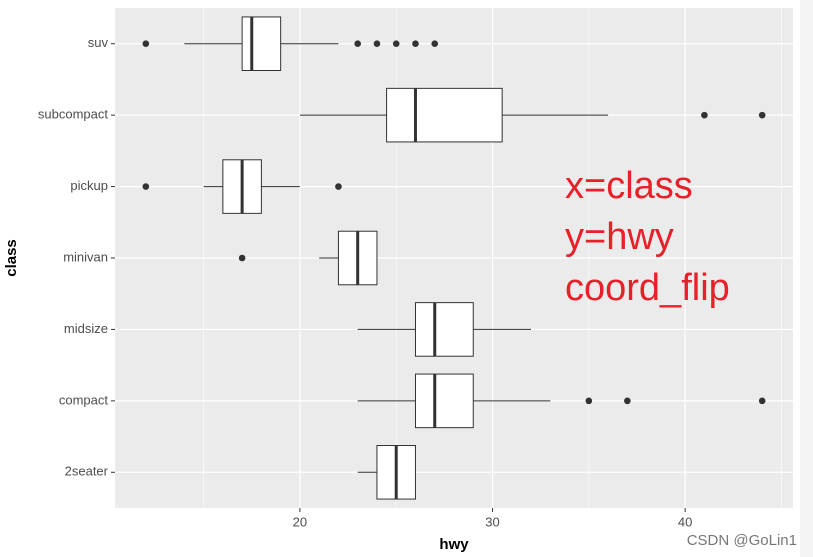 The image size is (813, 557). Describe the element at coordinates (619, 237) in the screenshot. I see `annotation: y=hwy` at that location.